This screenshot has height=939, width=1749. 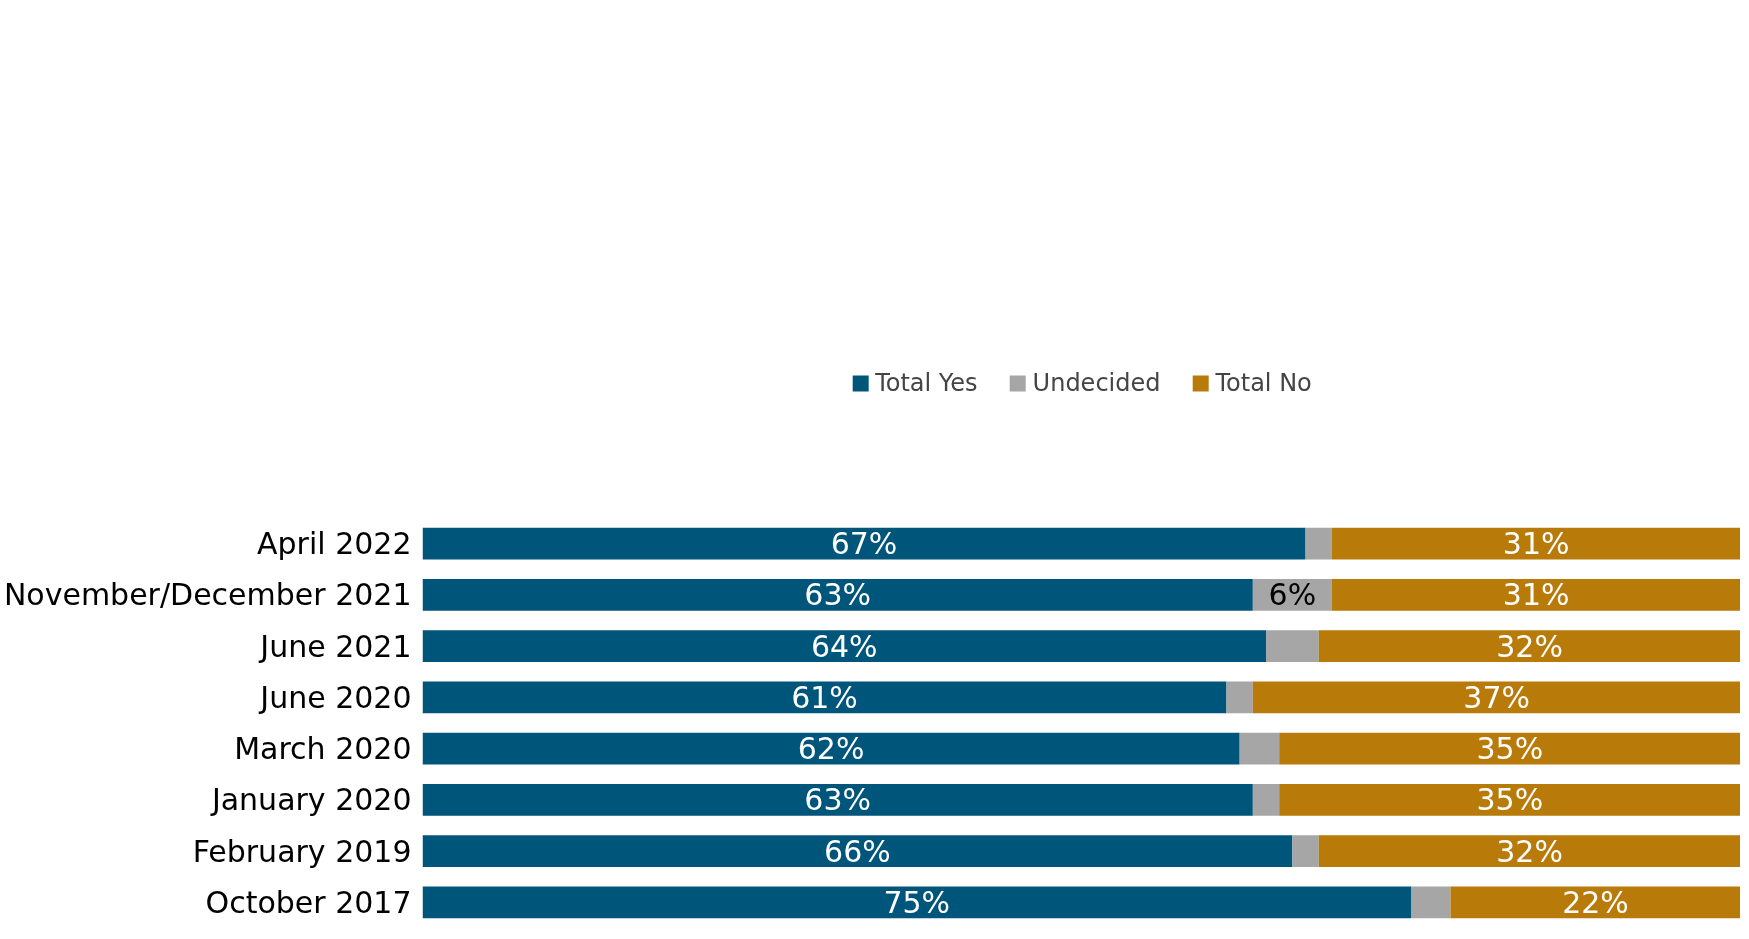 What do you see at coordinates (310, 800) in the screenshot?
I see `y-tick-label: January 2020` at bounding box center [310, 800].